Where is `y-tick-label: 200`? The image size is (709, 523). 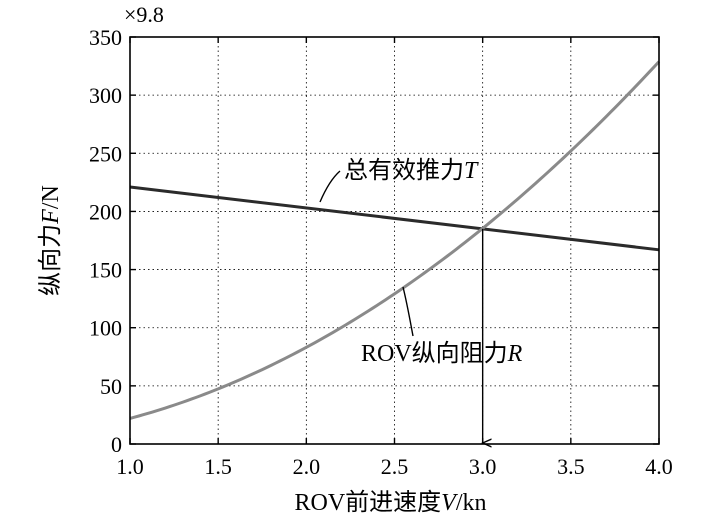
y-tick-label: 200 is located at coordinates (105, 211).